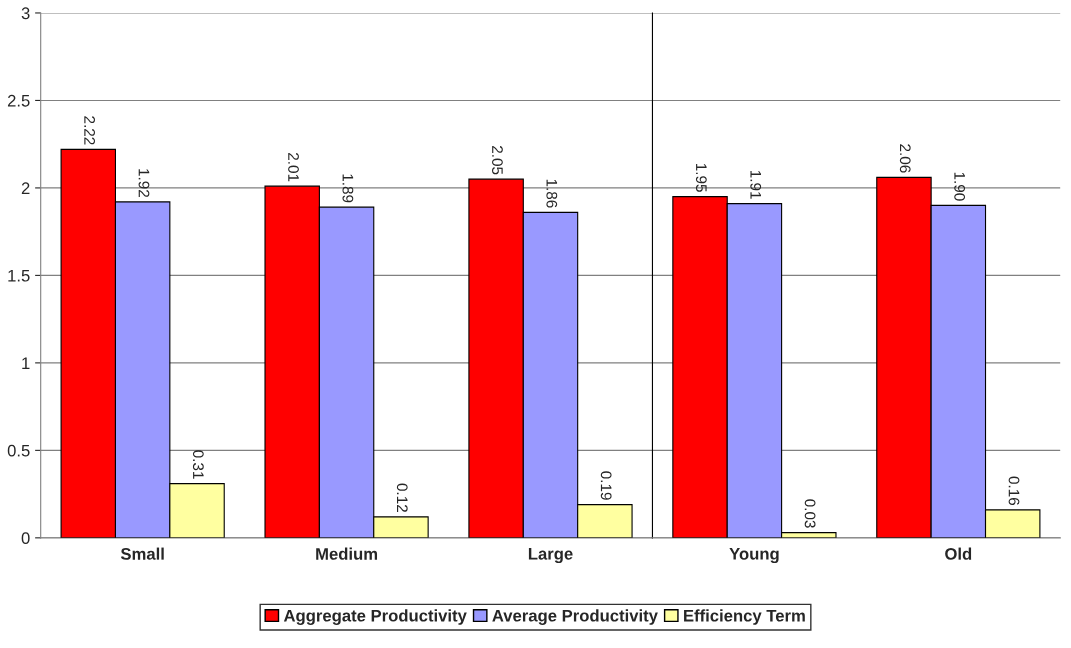  I want to click on data-label: 0.12, so click(402, 497).